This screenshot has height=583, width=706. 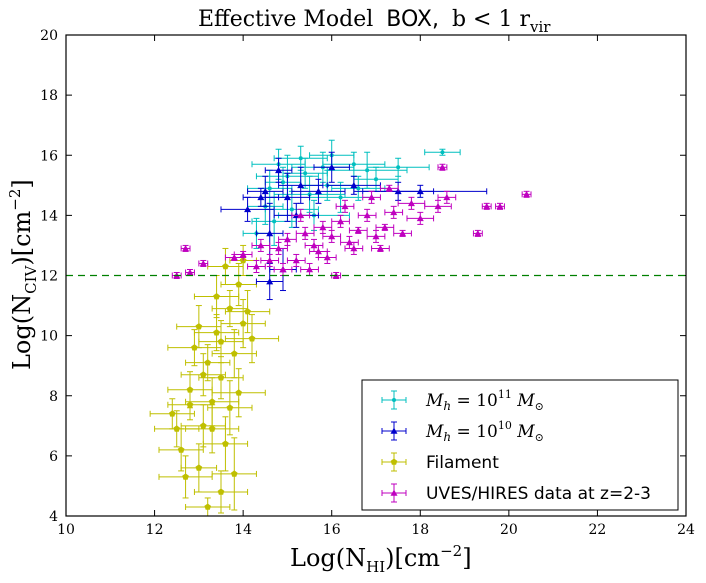 What do you see at coordinates (509, 530) in the screenshot?
I see `x-tick-label: 20` at bounding box center [509, 530].